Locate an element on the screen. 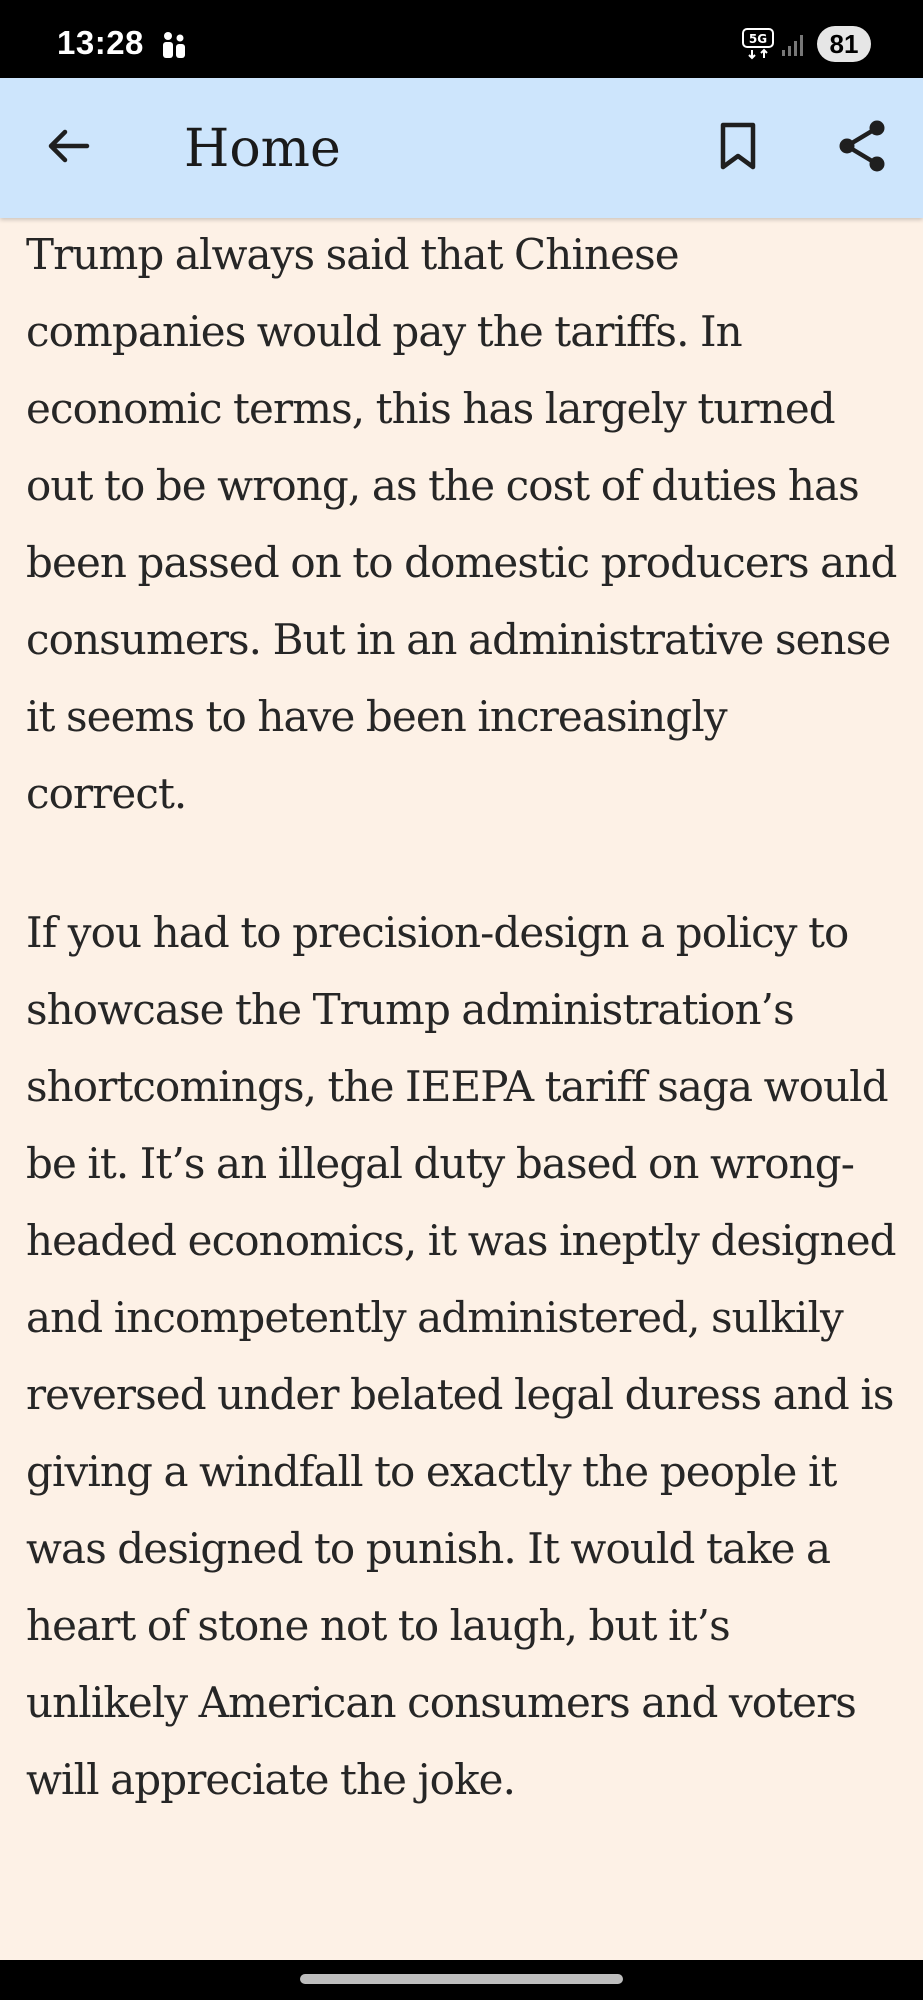  bookmark-button is located at coordinates (738, 148).